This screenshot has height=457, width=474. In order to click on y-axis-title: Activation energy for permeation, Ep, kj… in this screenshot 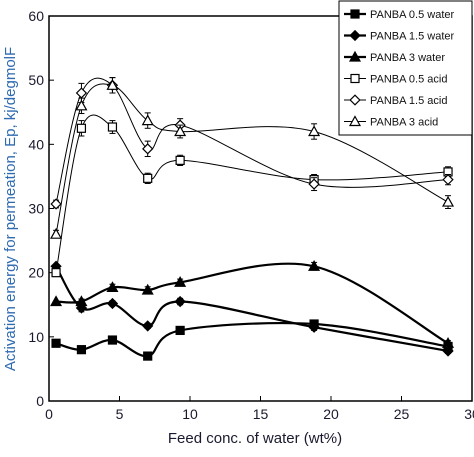, I will do `click(10, 209)`.